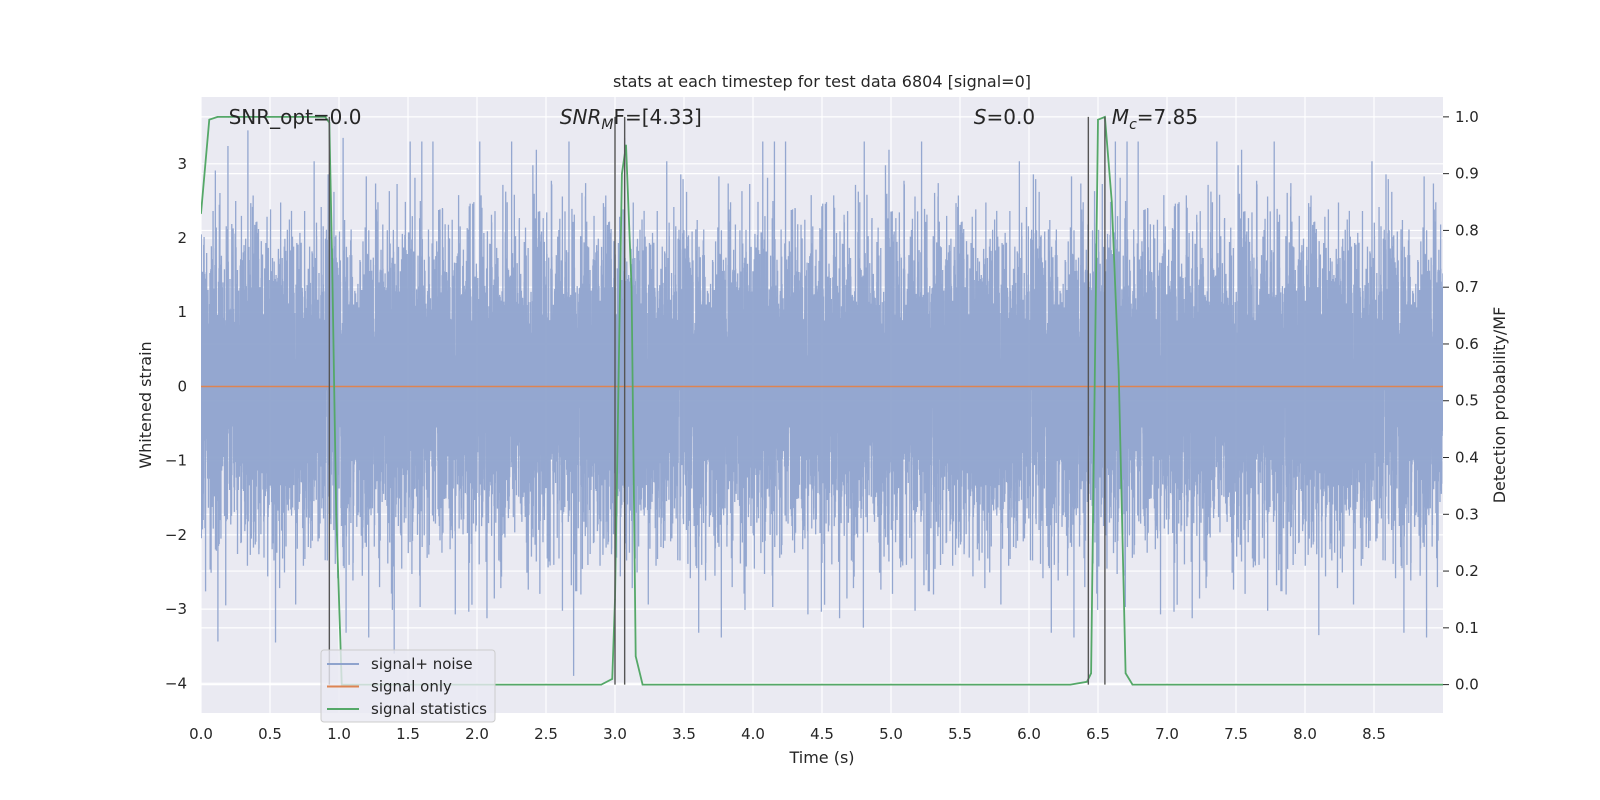 Image resolution: width=1600 pixels, height=800 pixels. What do you see at coordinates (1167, 734) in the screenshot?
I see `x-tick-label: 7.0` at bounding box center [1167, 734].